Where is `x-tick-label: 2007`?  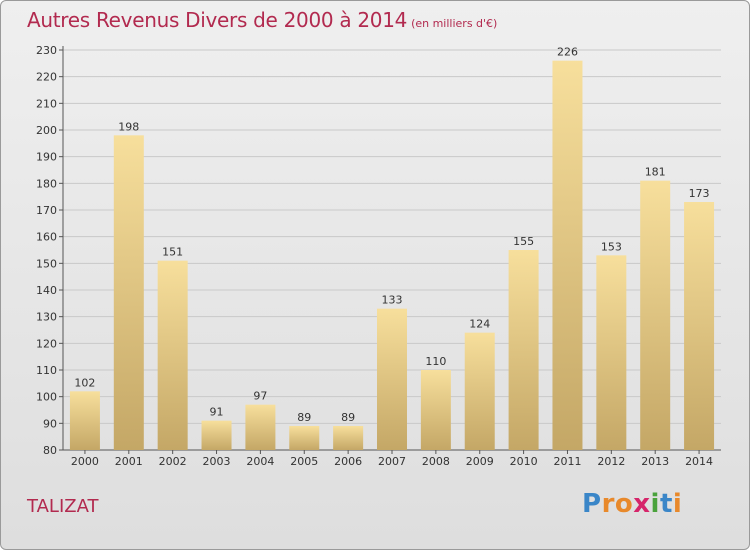 x-tick-label: 2007 is located at coordinates (392, 461).